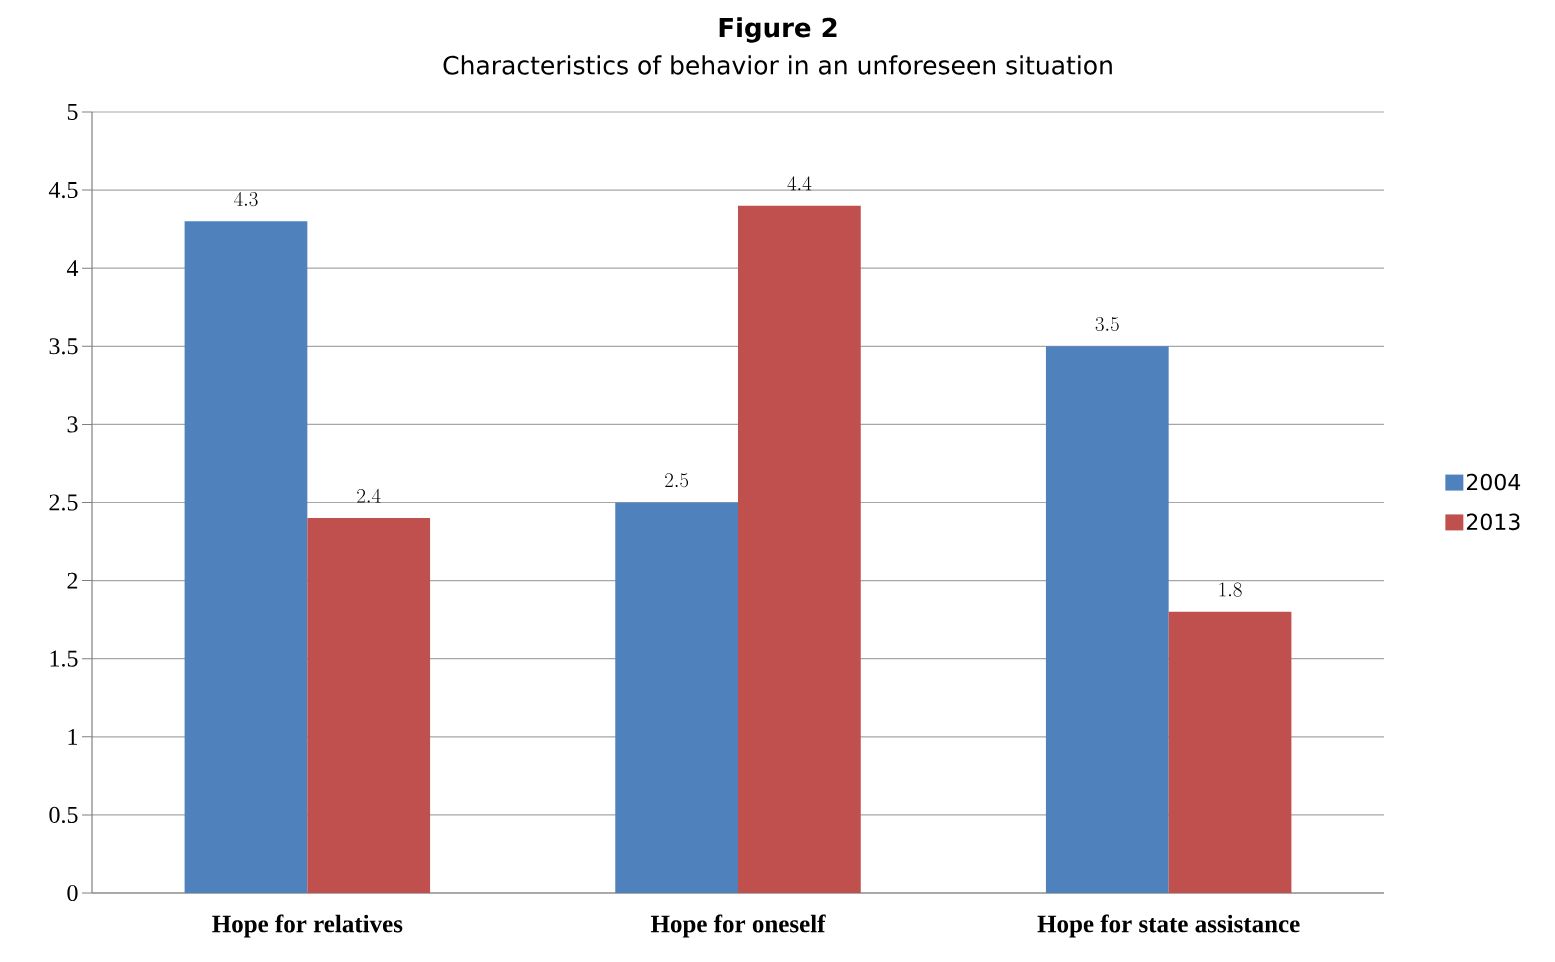 Image resolution: width=1555 pixels, height=962 pixels. What do you see at coordinates (799, 183) in the screenshot?
I see `data-label: 4.4` at bounding box center [799, 183].